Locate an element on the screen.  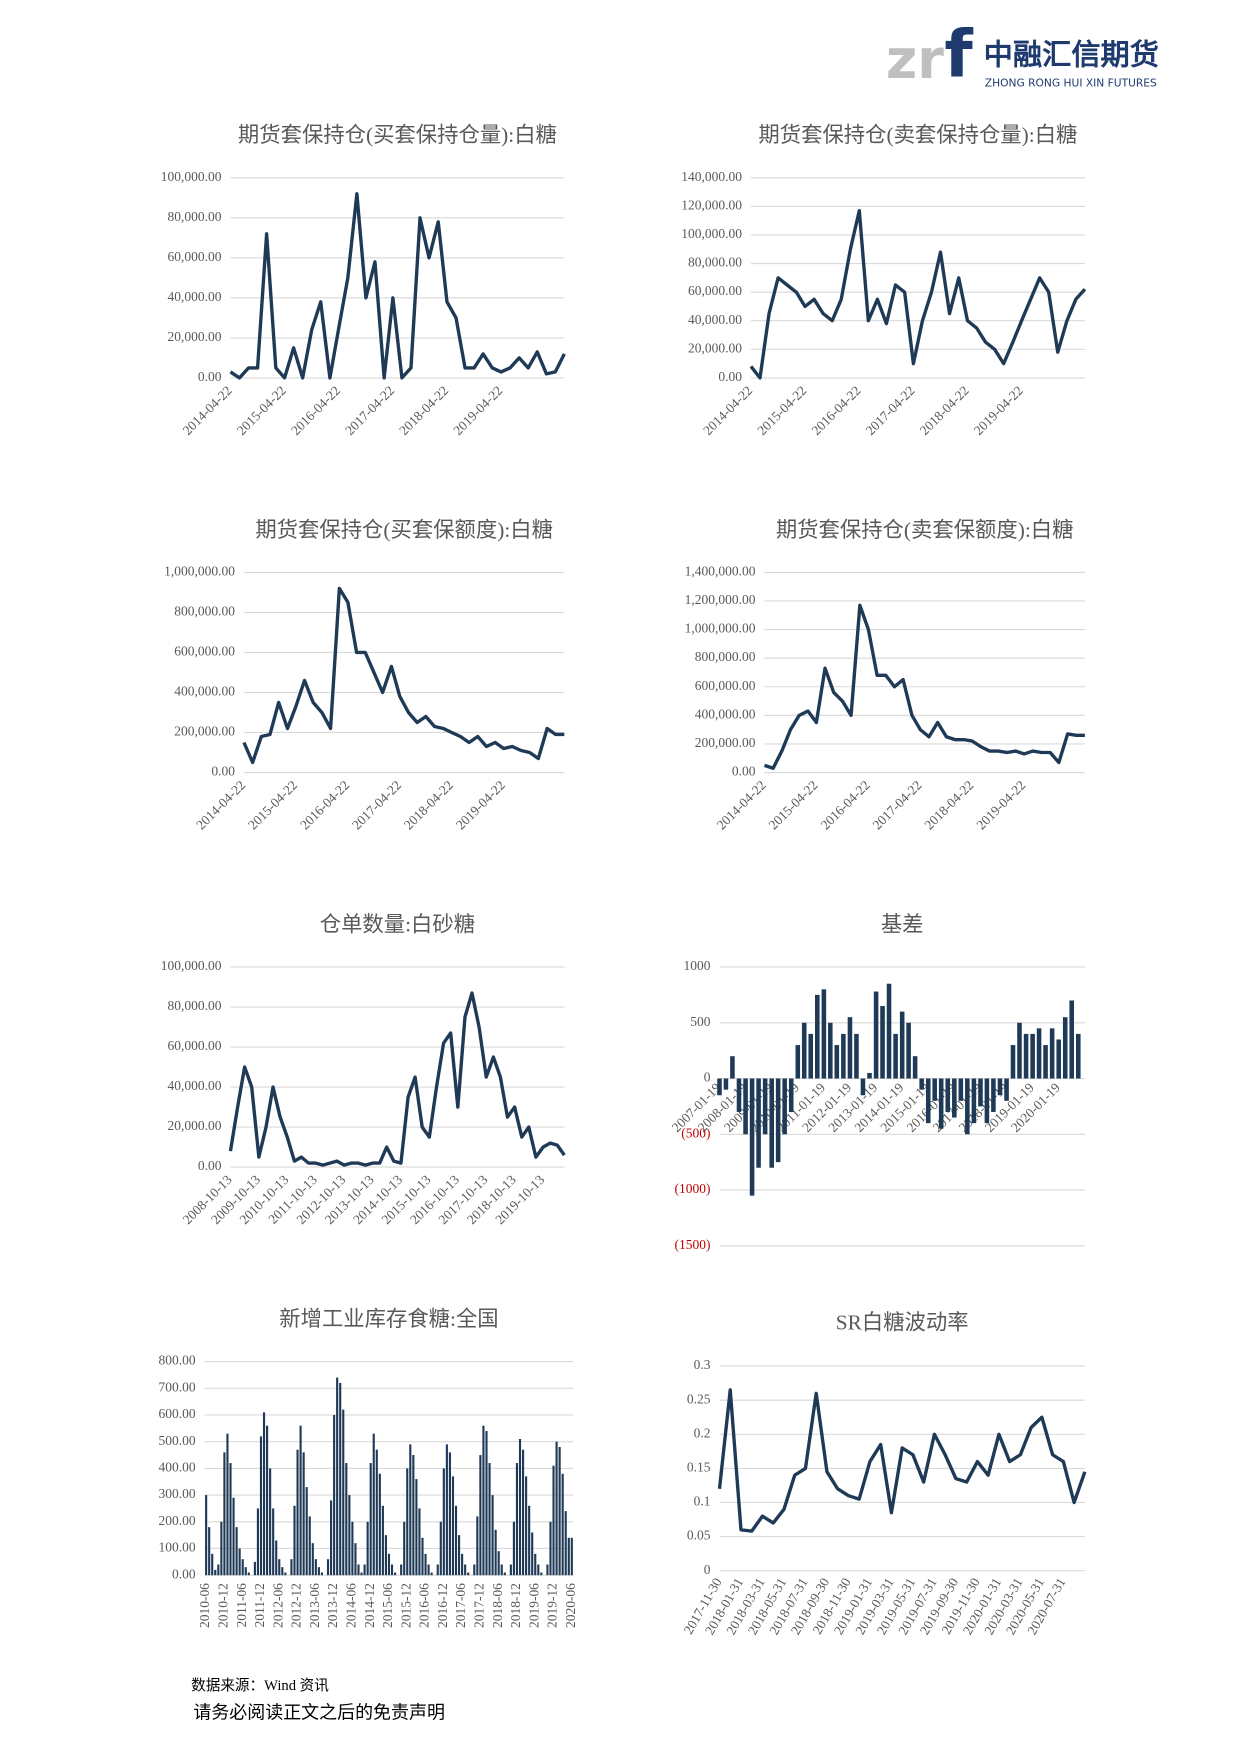
x-tick-label: 2017-12 is located at coordinates (478, 1605).